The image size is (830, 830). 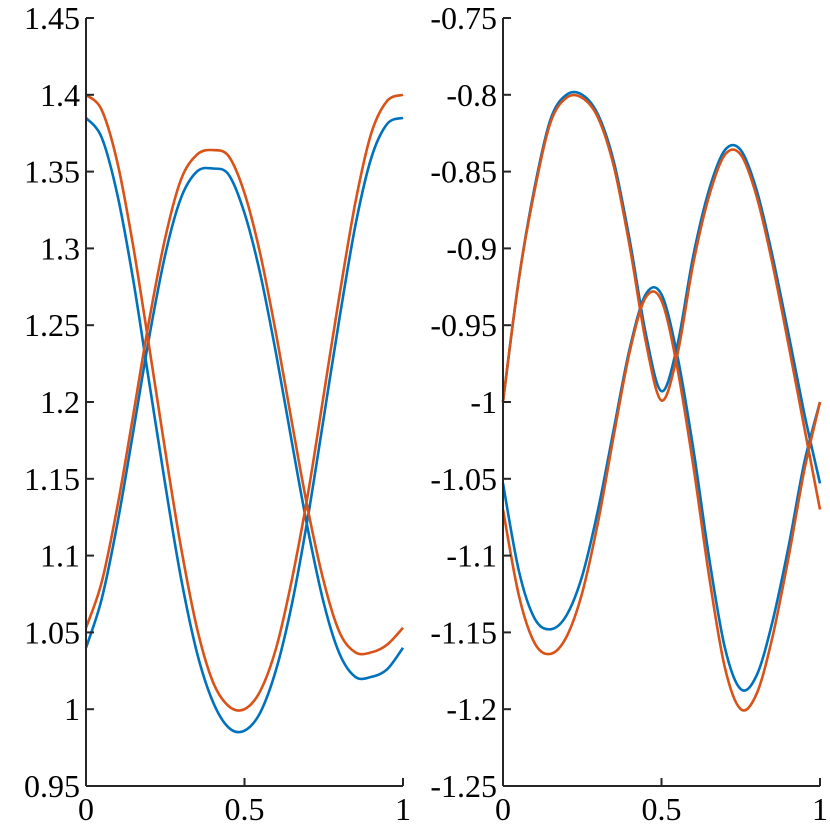 What do you see at coordinates (52, 479) in the screenshot?
I see `left-y-tick-label: 1.15` at bounding box center [52, 479].